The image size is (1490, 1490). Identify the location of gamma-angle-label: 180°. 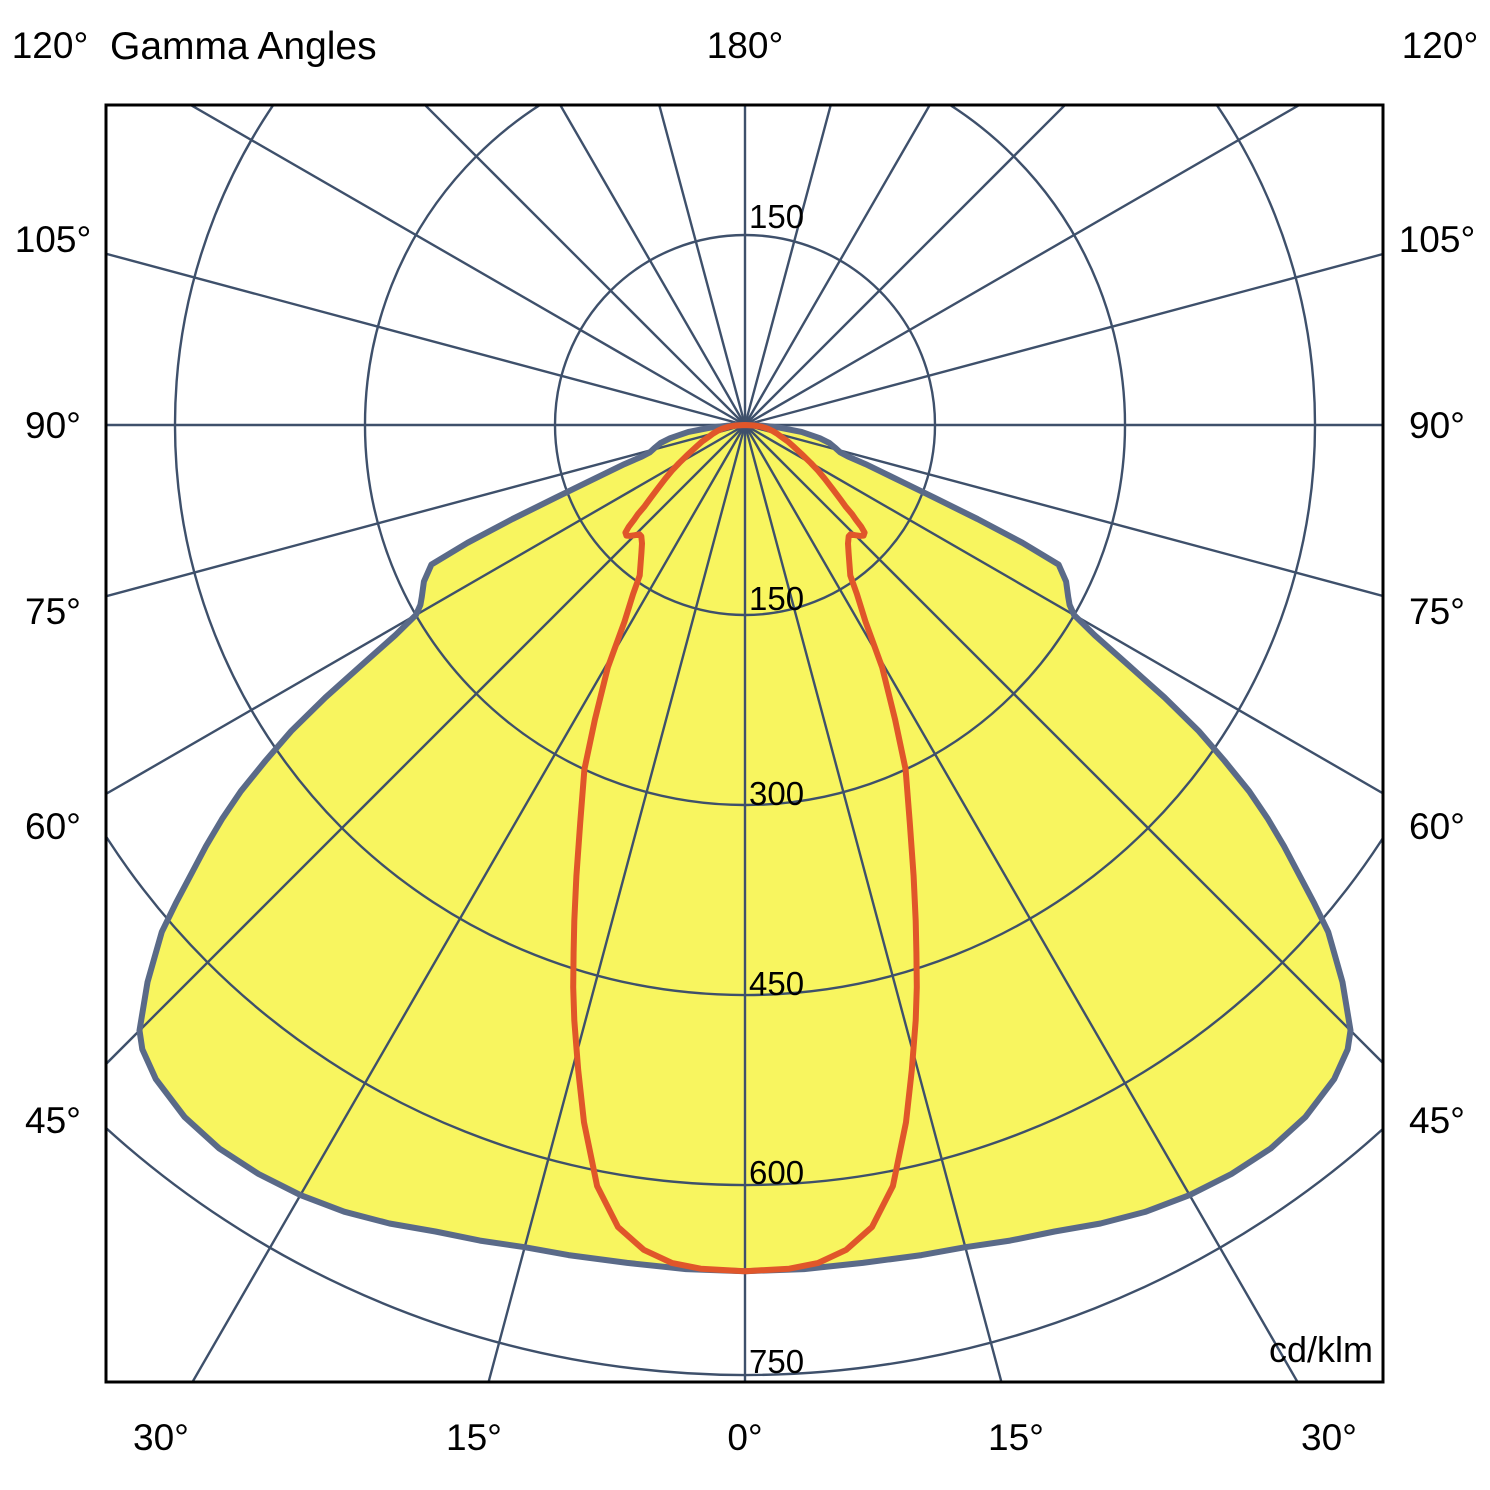
(745, 45).